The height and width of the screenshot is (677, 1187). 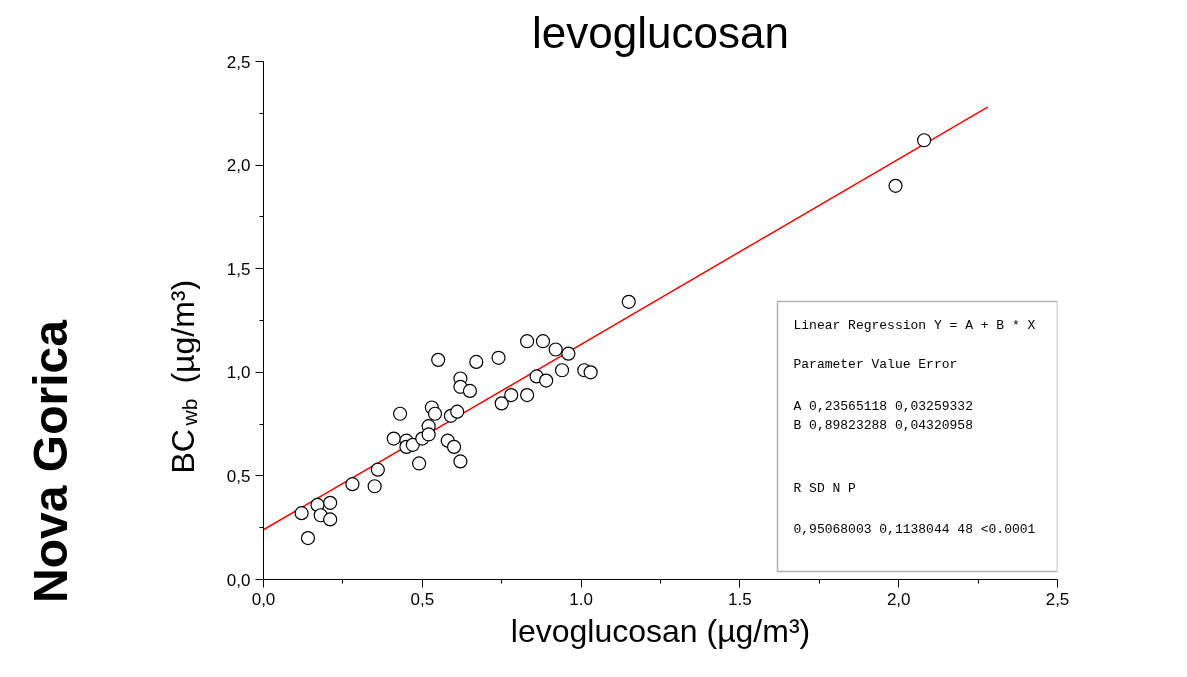 What do you see at coordinates (238, 580) in the screenshot?
I see `y-tick-label: 0,0` at bounding box center [238, 580].